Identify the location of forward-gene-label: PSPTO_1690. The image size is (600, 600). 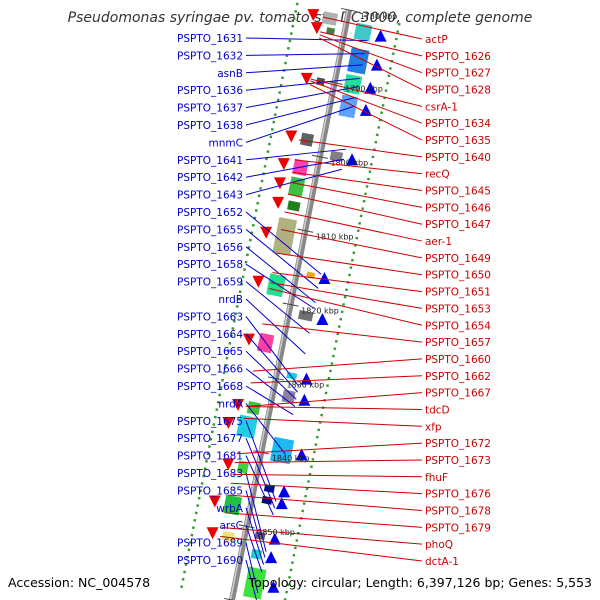
(210, 561).